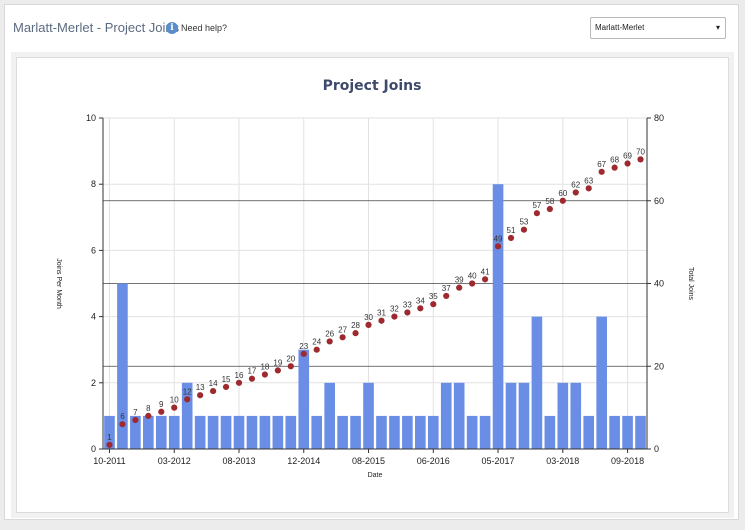  What do you see at coordinates (627, 156) in the screenshot?
I see `point-label: 69` at bounding box center [627, 156].